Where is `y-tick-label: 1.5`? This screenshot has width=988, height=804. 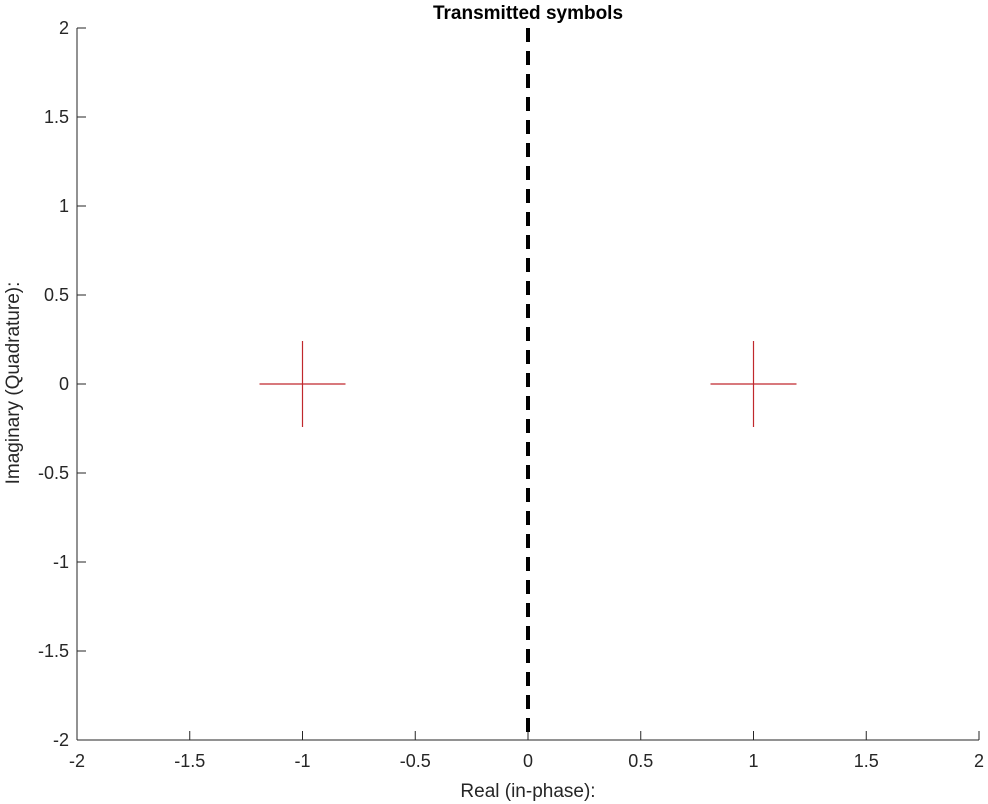
y-tick-label: 1.5 is located at coordinates (56, 117).